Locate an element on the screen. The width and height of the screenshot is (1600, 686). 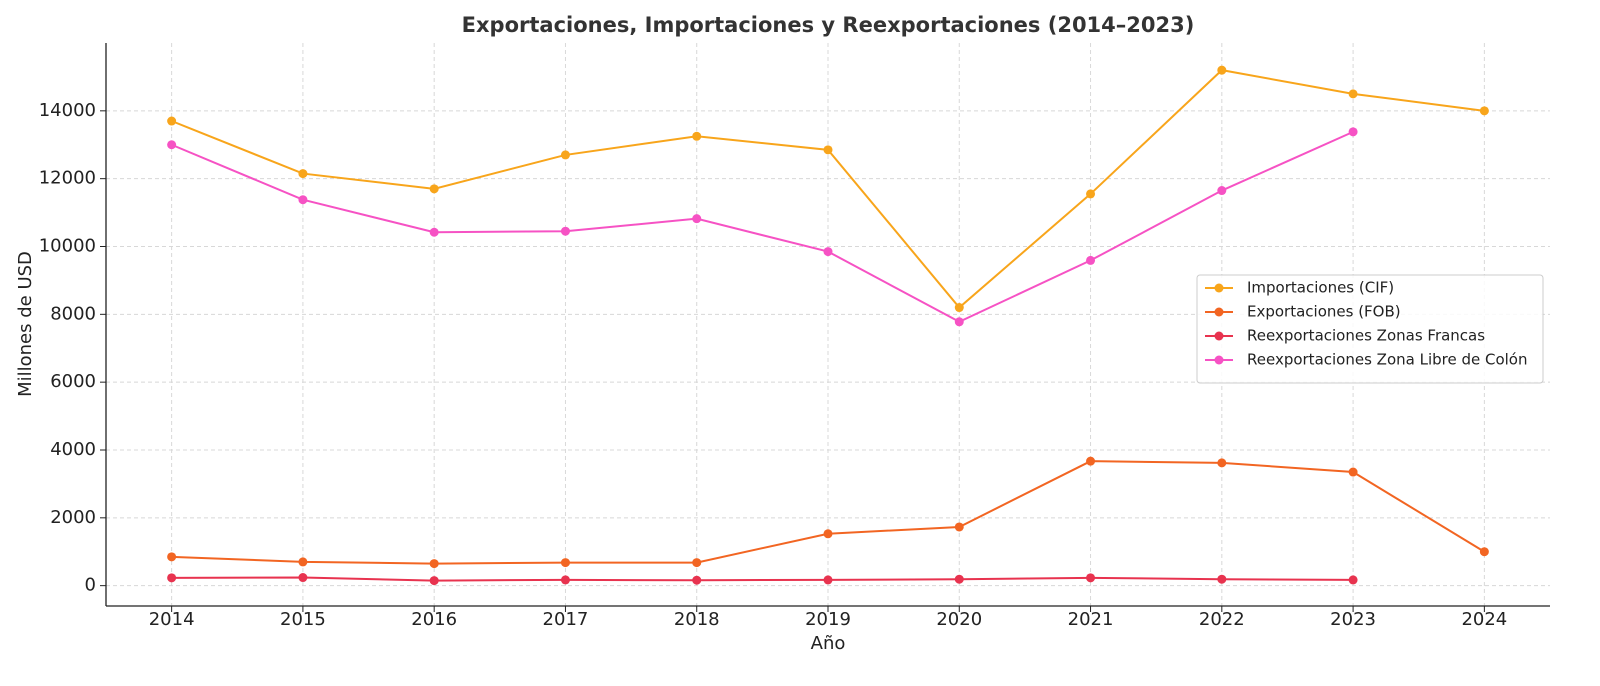
x-tick-label: 2023 is located at coordinates (1353, 619).